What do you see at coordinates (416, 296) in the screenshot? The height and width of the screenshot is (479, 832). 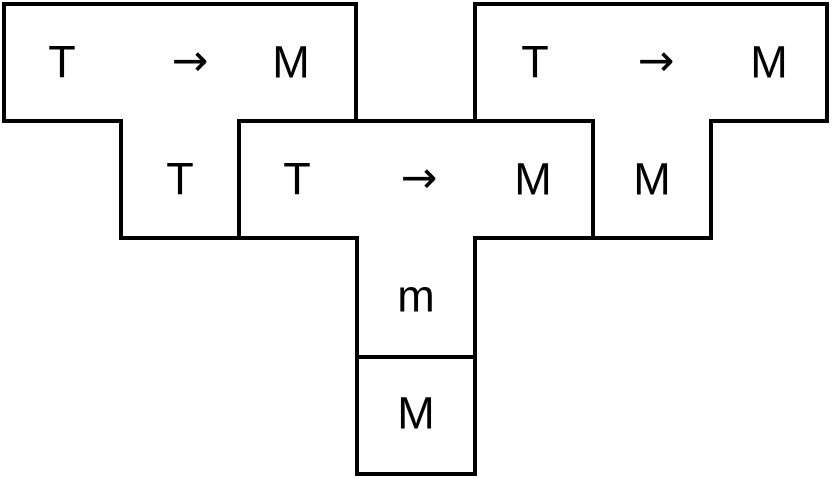 I see `middle-tile-below-label: m` at bounding box center [416, 296].